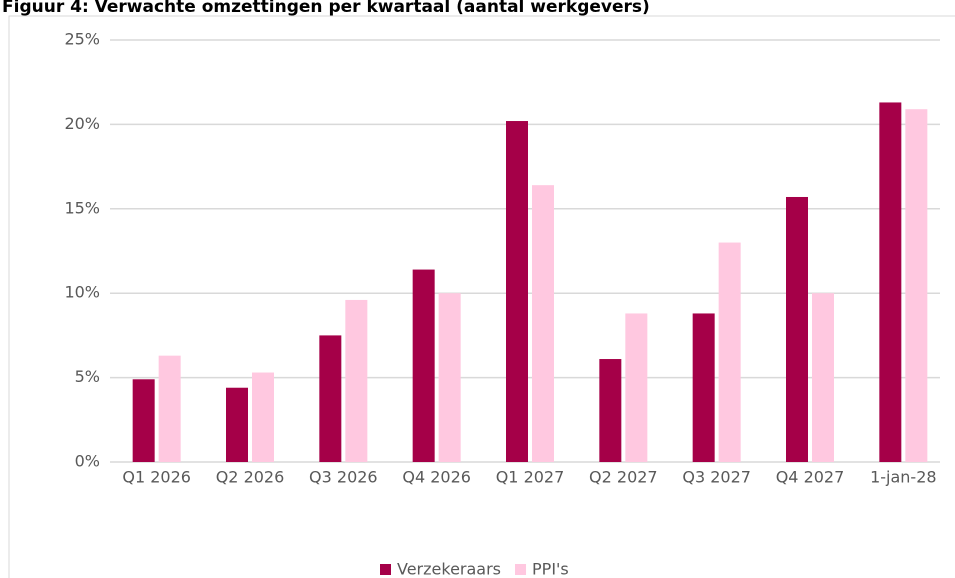 The width and height of the screenshot is (955, 578). I want to click on y-tick-label: 0%, so click(87, 461).